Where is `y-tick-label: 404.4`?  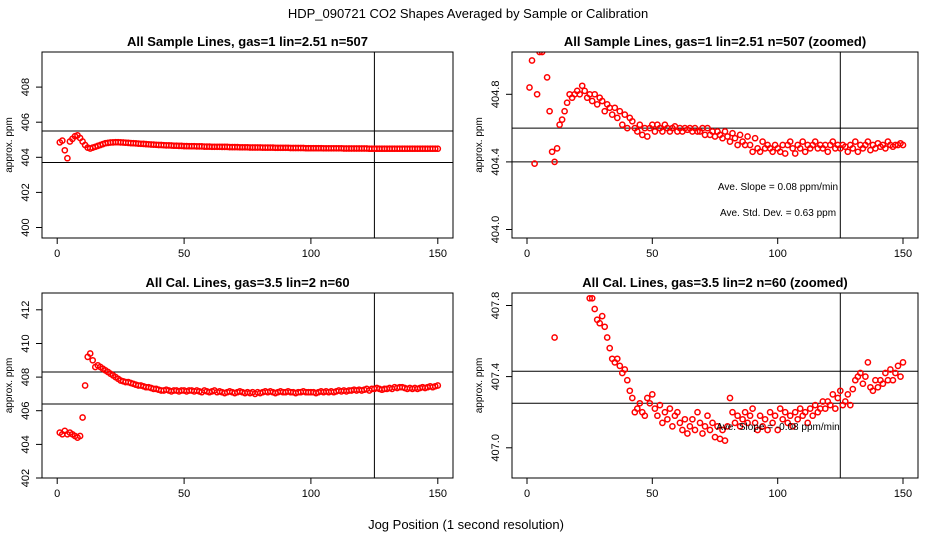
y-tick-label: 404.4 is located at coordinates (496, 162).